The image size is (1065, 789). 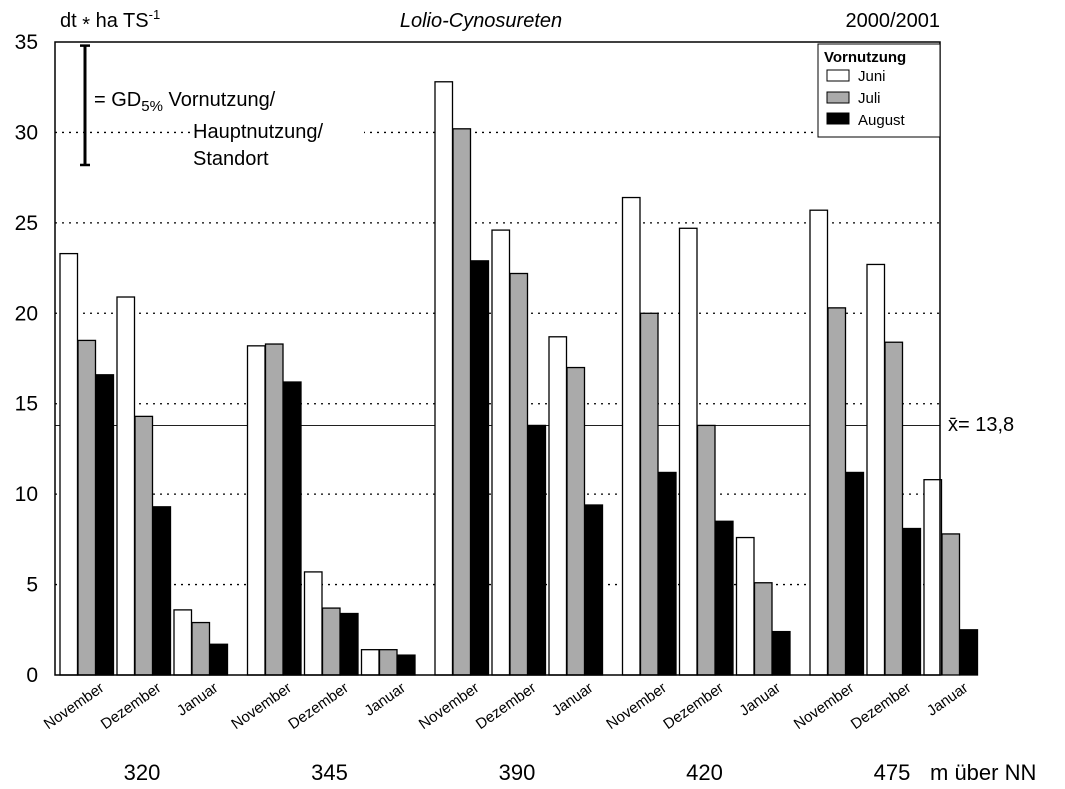 What do you see at coordinates (26, 494) in the screenshot?
I see `y-tick-label: 10` at bounding box center [26, 494].